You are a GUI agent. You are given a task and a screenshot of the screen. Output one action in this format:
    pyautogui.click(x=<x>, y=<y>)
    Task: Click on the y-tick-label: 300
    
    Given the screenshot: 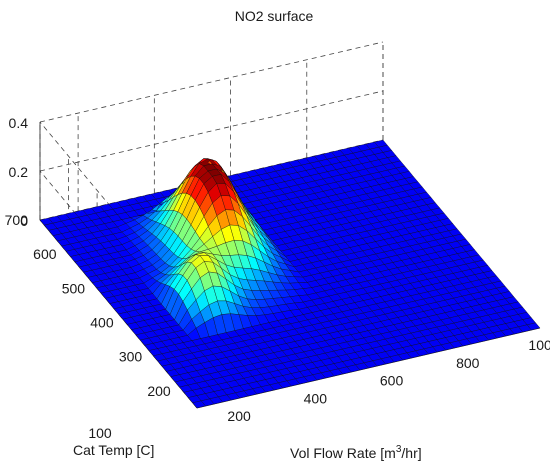 What is the action you would take?
    pyautogui.click(x=131, y=357)
    